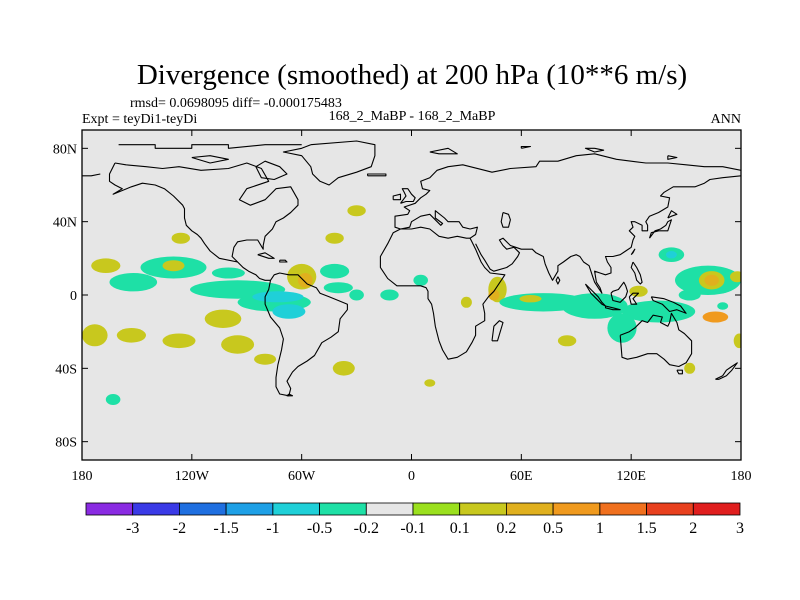  What do you see at coordinates (414, 519) in the screenshot?
I see `colorbar: -3 -2 -1.5 -1 -0.5 -0.2 -0.1 0.1 0.2 0.5 1 1.5 2 3` at bounding box center [414, 519].